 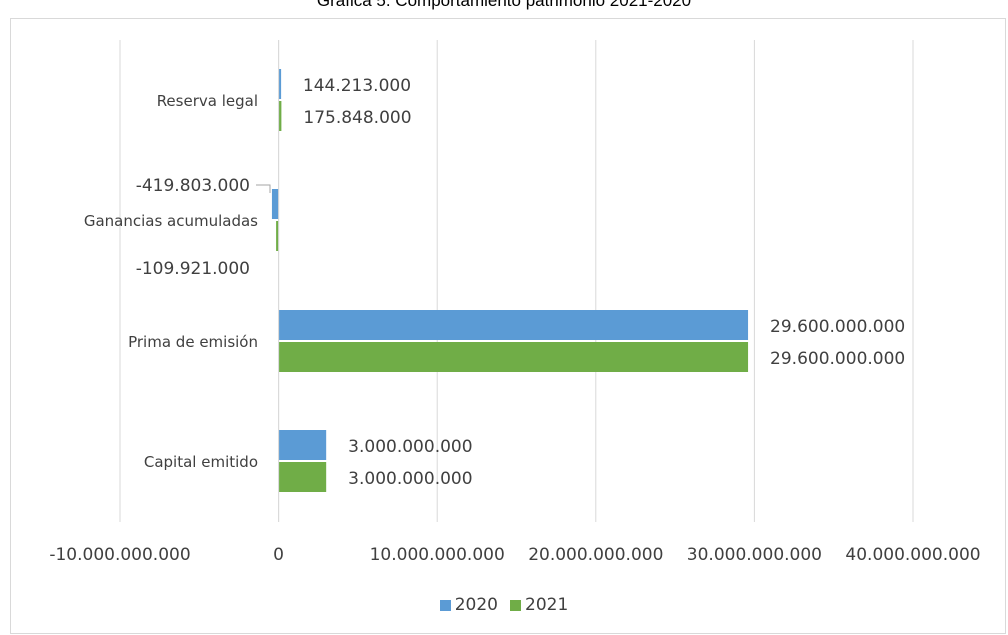 What do you see at coordinates (504, 605) in the screenshot?
I see `legend: 2020 2021` at bounding box center [504, 605].